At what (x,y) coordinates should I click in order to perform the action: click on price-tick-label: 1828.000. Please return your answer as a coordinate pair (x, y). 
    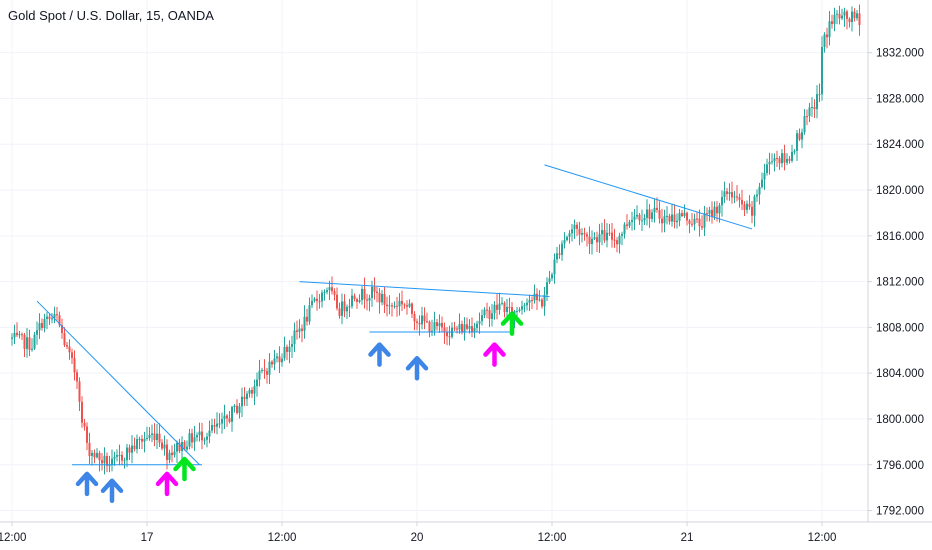
    Looking at the image, I should click on (900, 99).